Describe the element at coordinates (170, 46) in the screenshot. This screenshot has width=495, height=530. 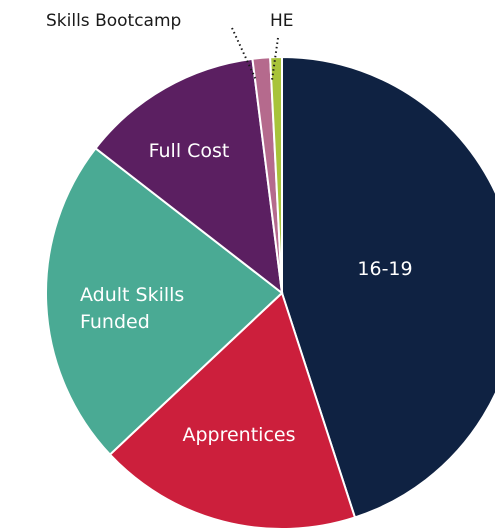
I see `pie-callouts: Skills Bootcamp HE` at that location.